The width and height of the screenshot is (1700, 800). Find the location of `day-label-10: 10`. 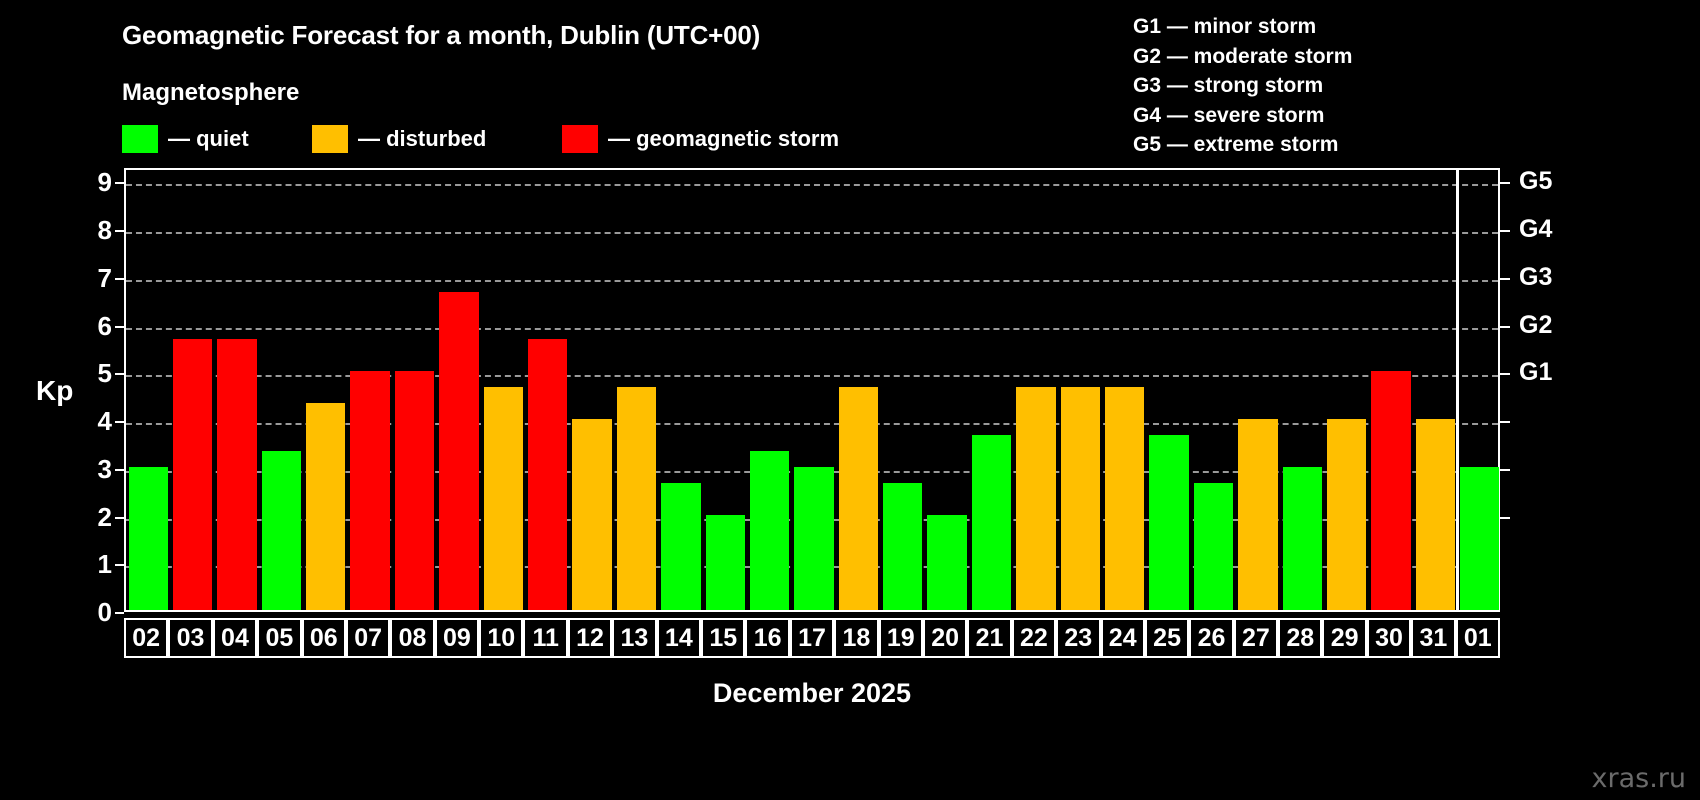

day-label-10: 10 is located at coordinates (501, 638).